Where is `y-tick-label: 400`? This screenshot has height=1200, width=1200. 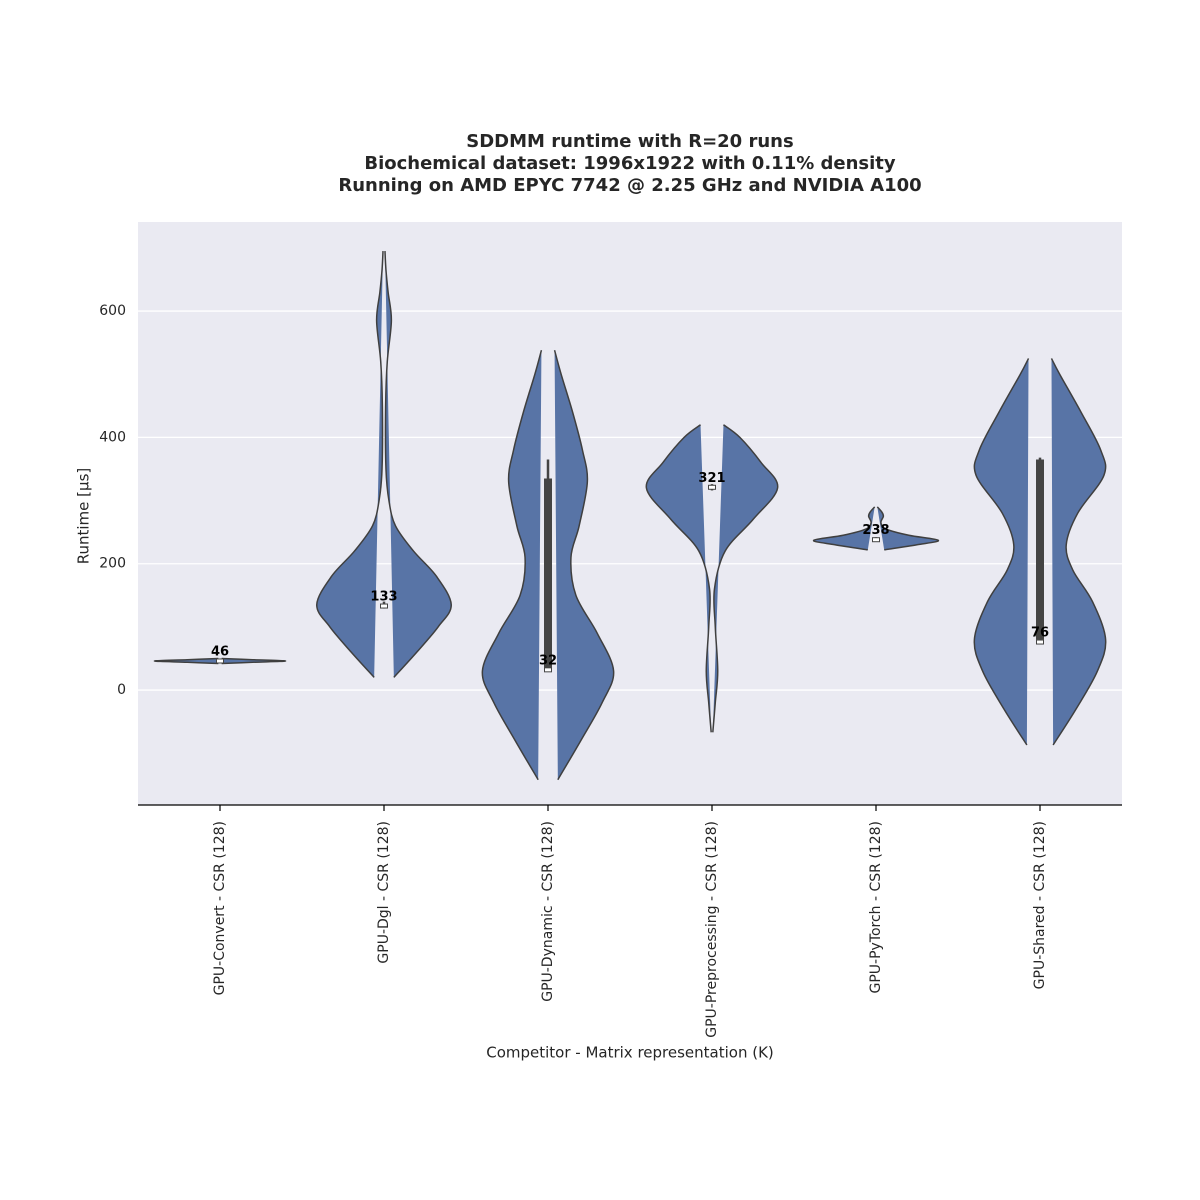
y-tick-label: 400 is located at coordinates (112, 437).